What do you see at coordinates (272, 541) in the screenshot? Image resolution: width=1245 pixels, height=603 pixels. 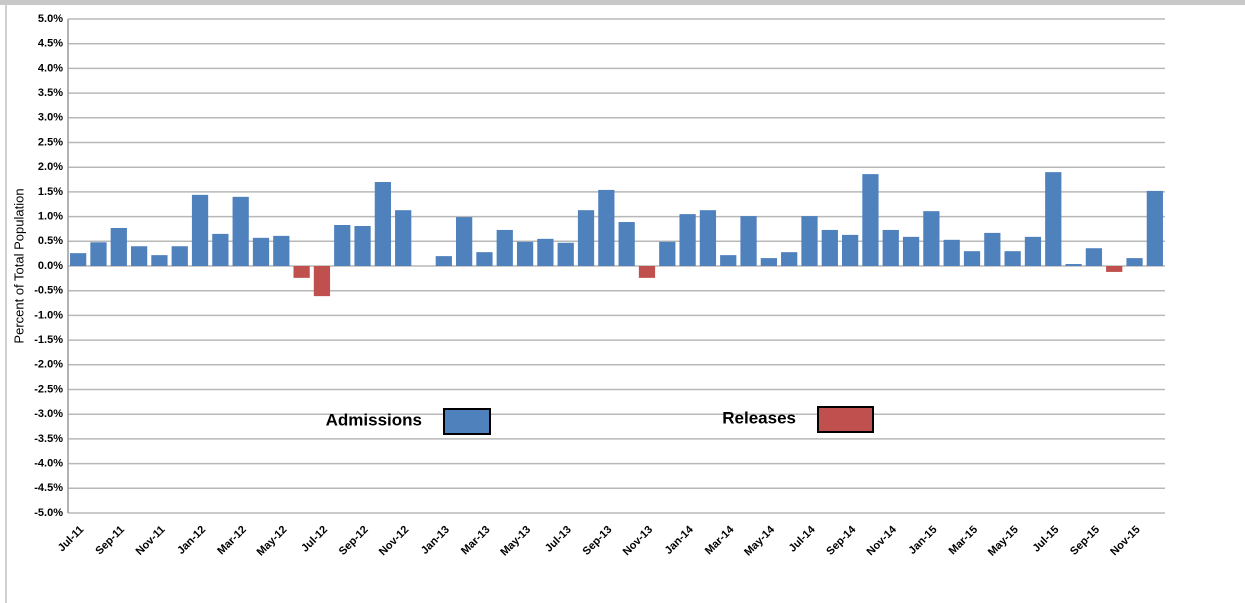 I see `x-tick-label: May-12` at bounding box center [272, 541].